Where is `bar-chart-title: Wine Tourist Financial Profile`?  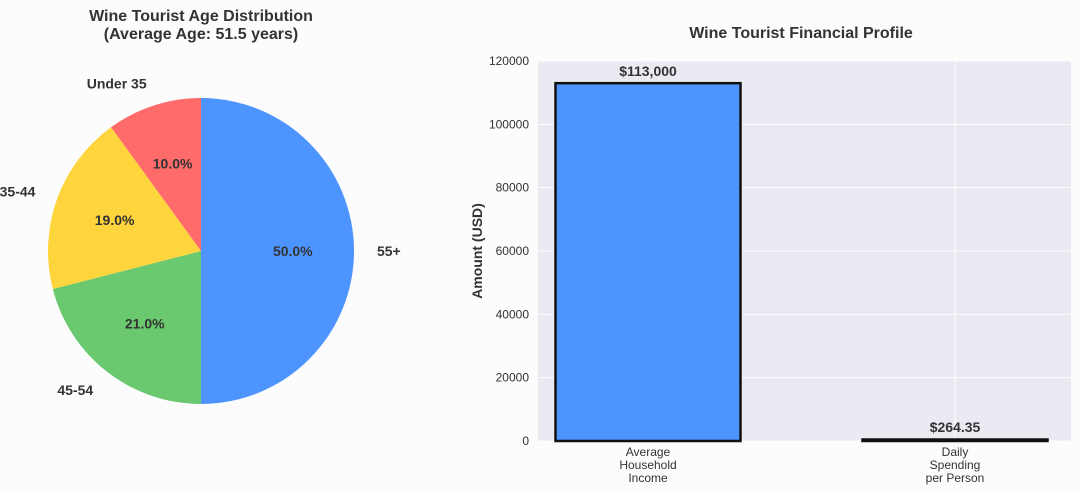
bar-chart-title: Wine Tourist Financial Profile is located at coordinates (801, 33).